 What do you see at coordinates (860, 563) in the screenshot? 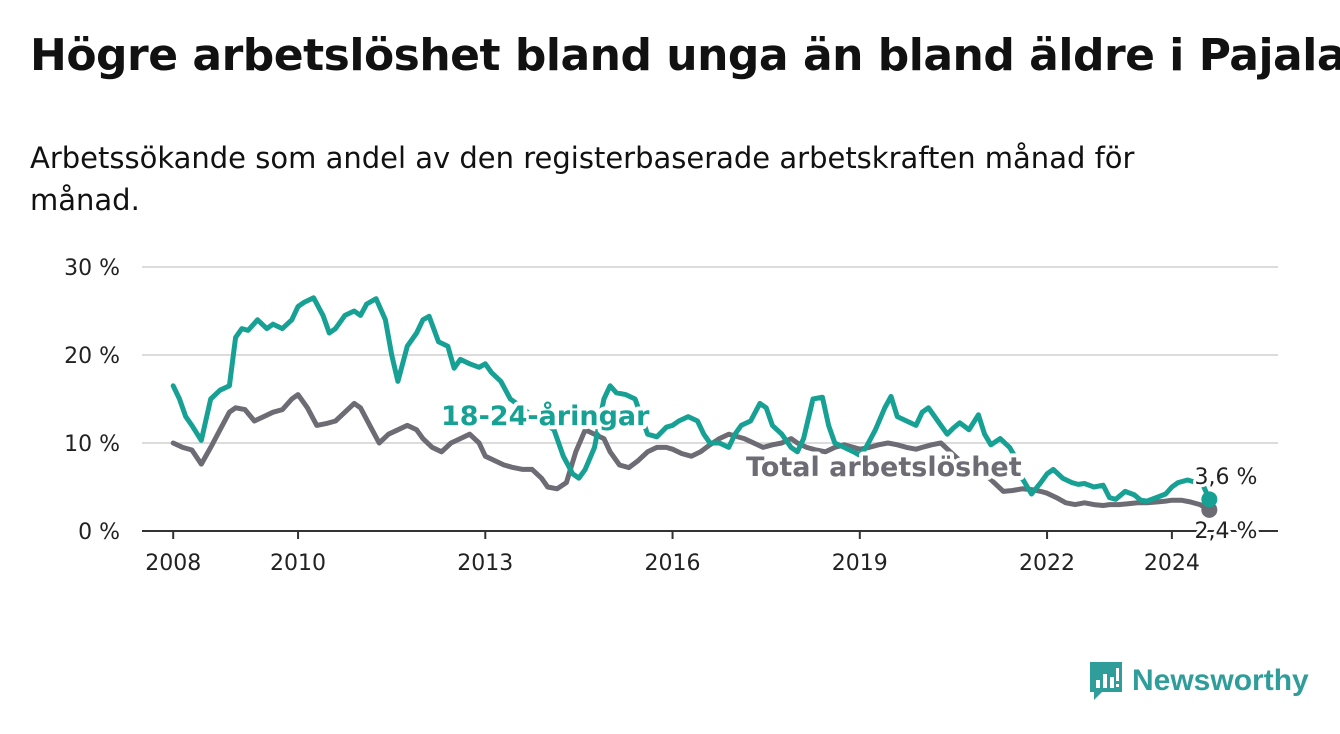
I see `x-tick-label: 2019` at bounding box center [860, 563].